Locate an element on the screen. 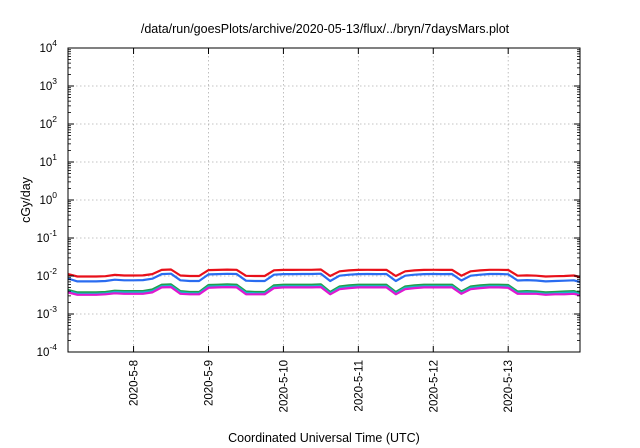 The height and width of the screenshot is (448, 640). y-tick-label: 10⁻³ is located at coordinates (47, 312).